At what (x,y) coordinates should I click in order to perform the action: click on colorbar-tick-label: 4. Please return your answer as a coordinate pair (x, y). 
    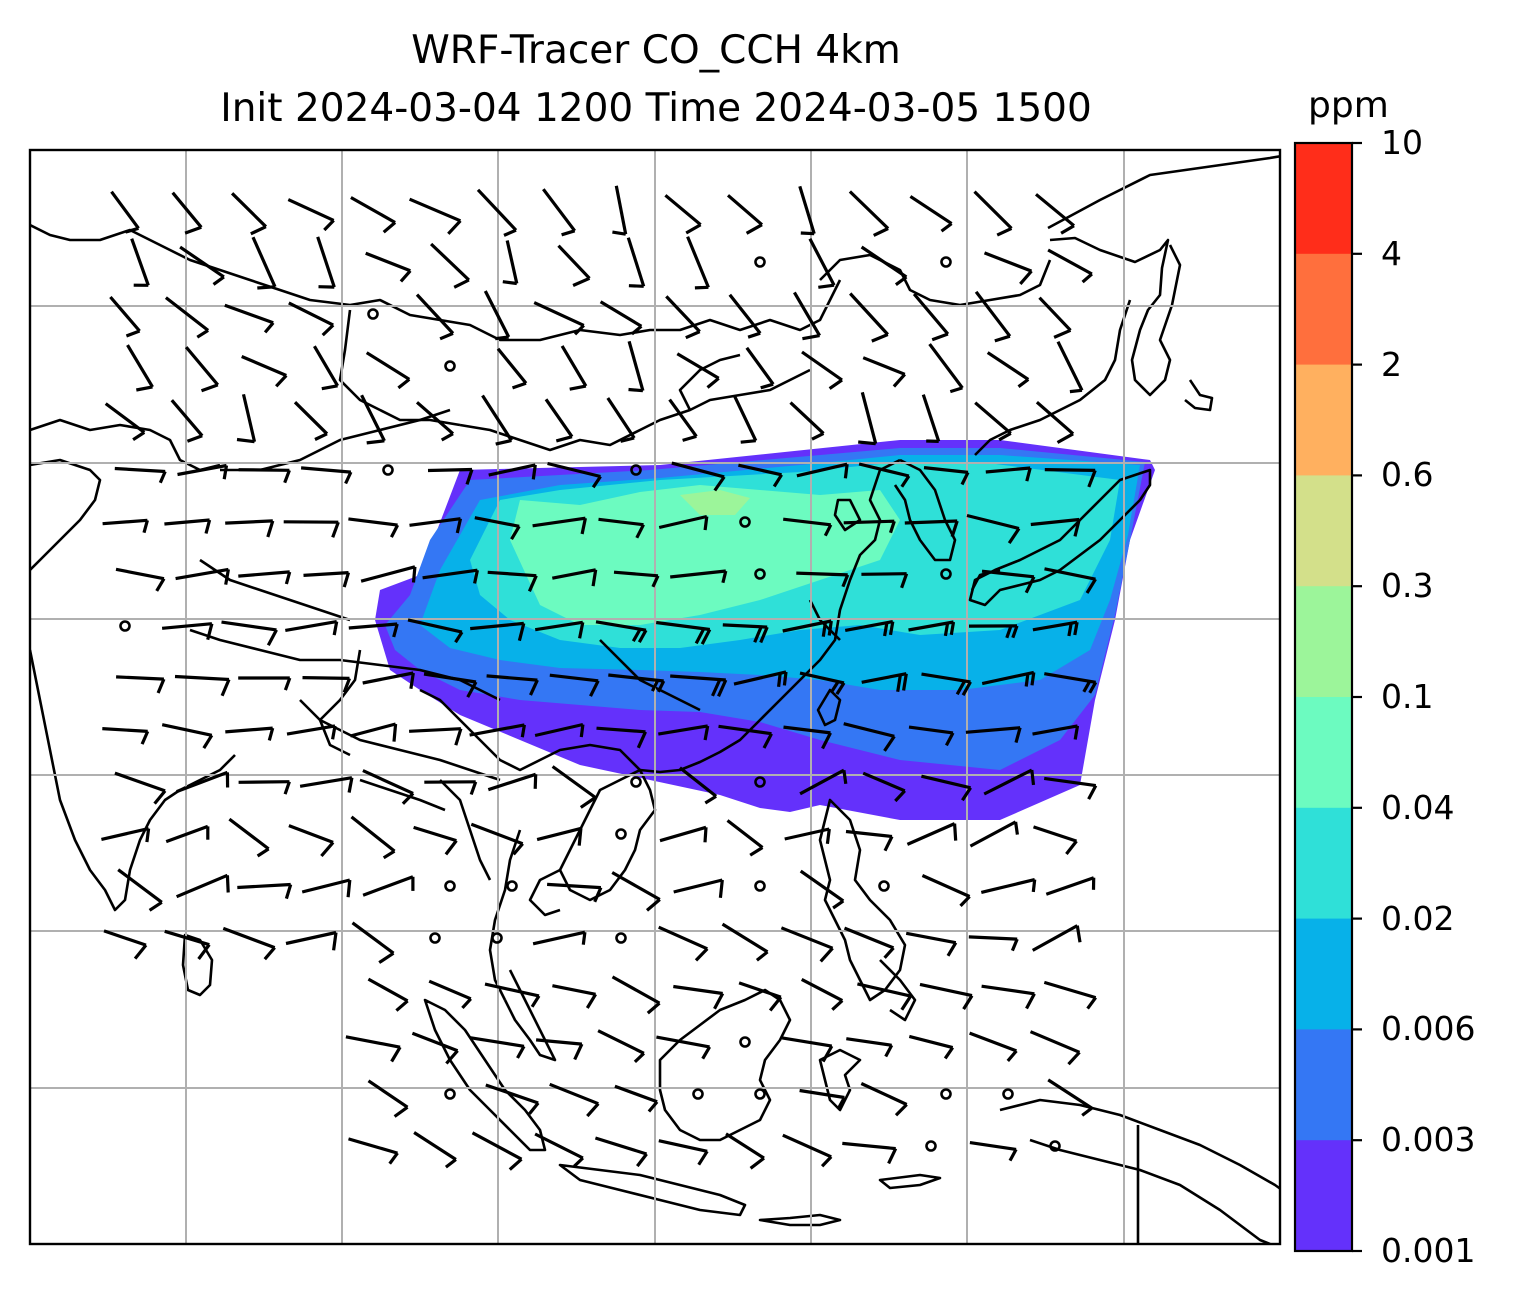
    Looking at the image, I should click on (1391, 253).